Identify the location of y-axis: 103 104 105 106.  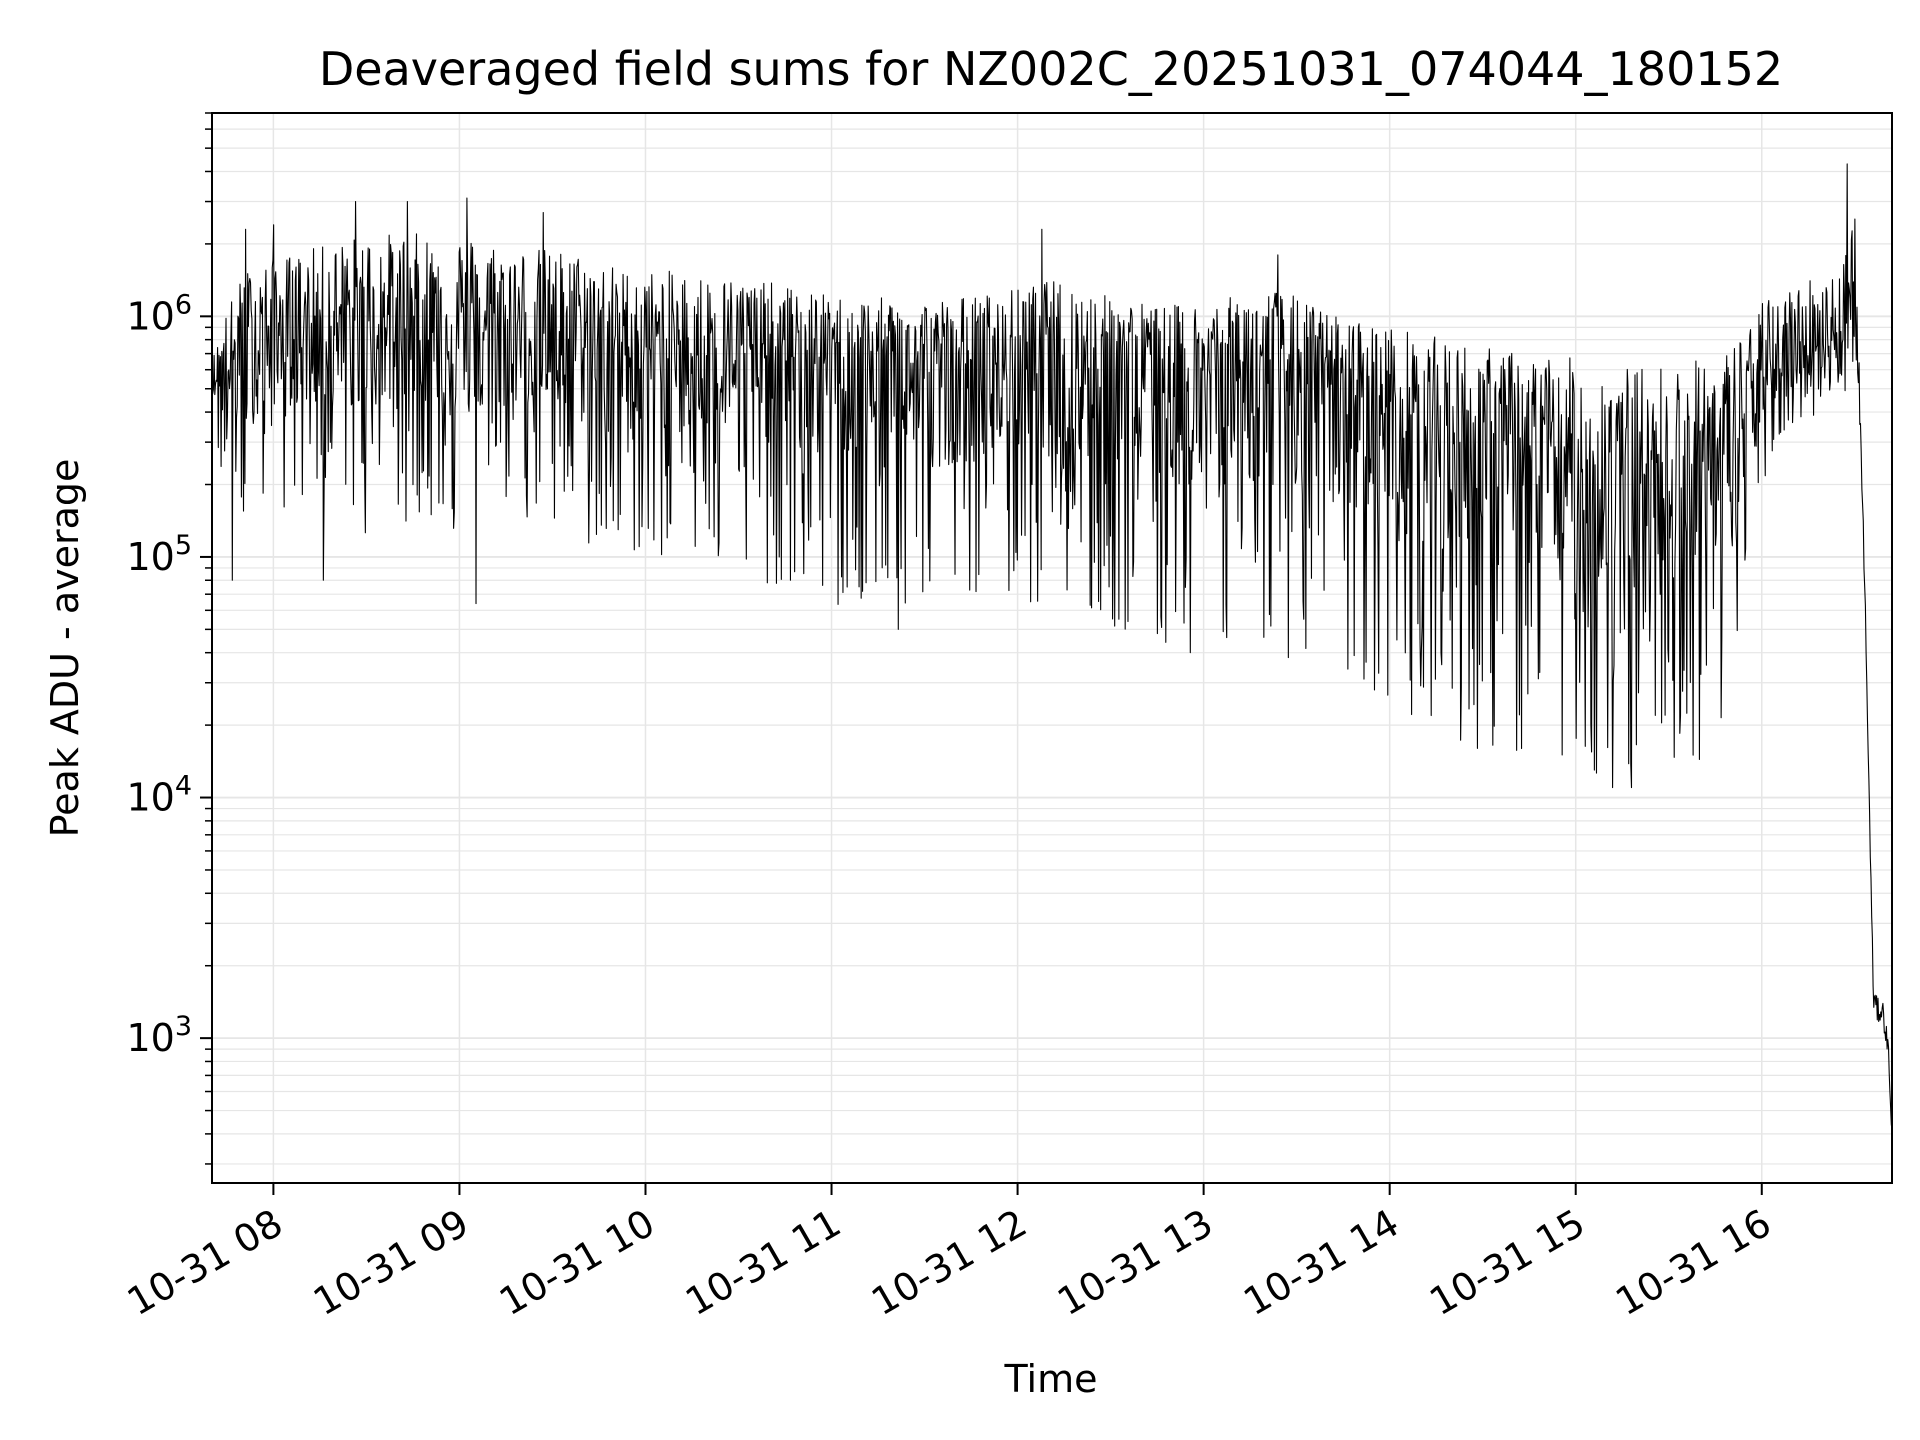
(169, 638).